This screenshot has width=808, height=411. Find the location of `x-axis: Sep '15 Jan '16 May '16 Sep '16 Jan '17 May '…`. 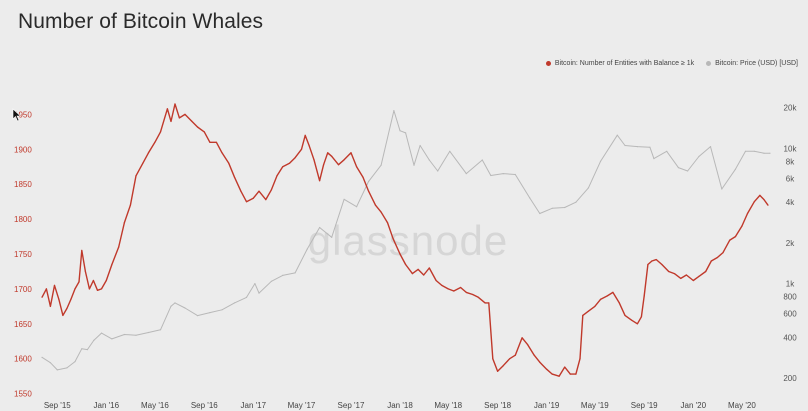

x-axis: Sep '15 Jan '16 May '16 Sep '16 Jan '17 May '… is located at coordinates (400, 405).